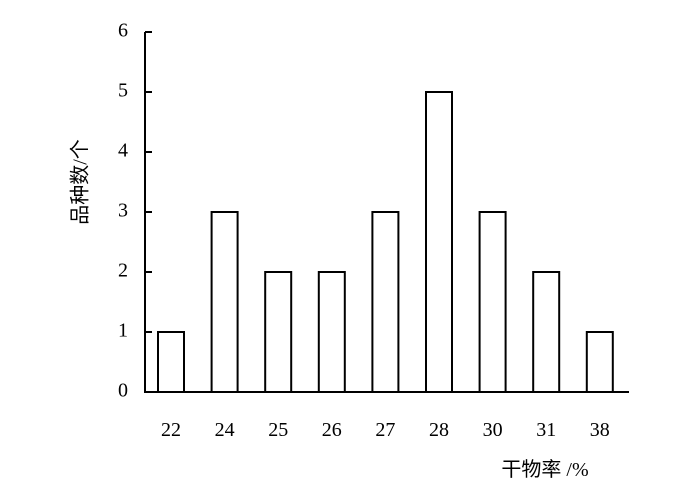  I want to click on y-tick-label: 0, so click(123, 391).